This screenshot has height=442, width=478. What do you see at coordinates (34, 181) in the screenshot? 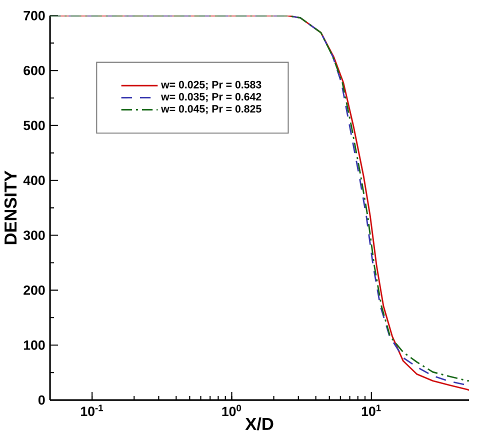
I see `y-tick-label: 400` at bounding box center [34, 181].